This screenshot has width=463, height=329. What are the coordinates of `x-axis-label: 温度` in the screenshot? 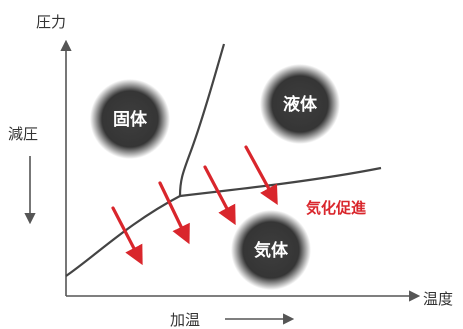 It's located at (438, 299).